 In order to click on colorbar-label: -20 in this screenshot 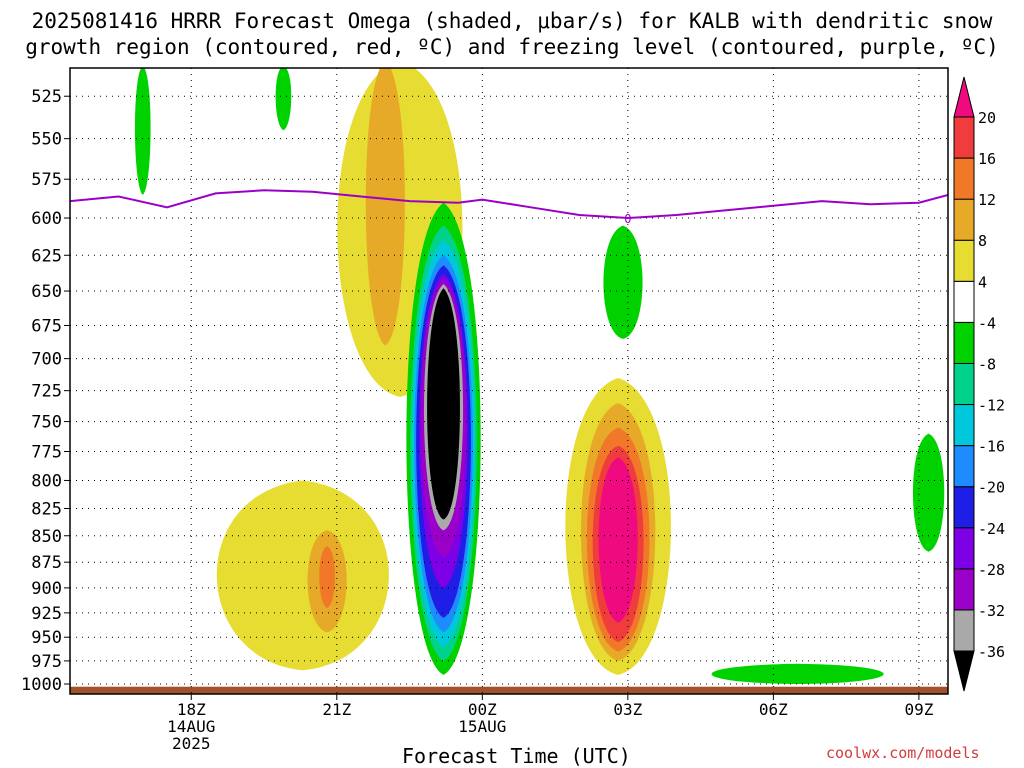, I will do `click(991, 488)`.